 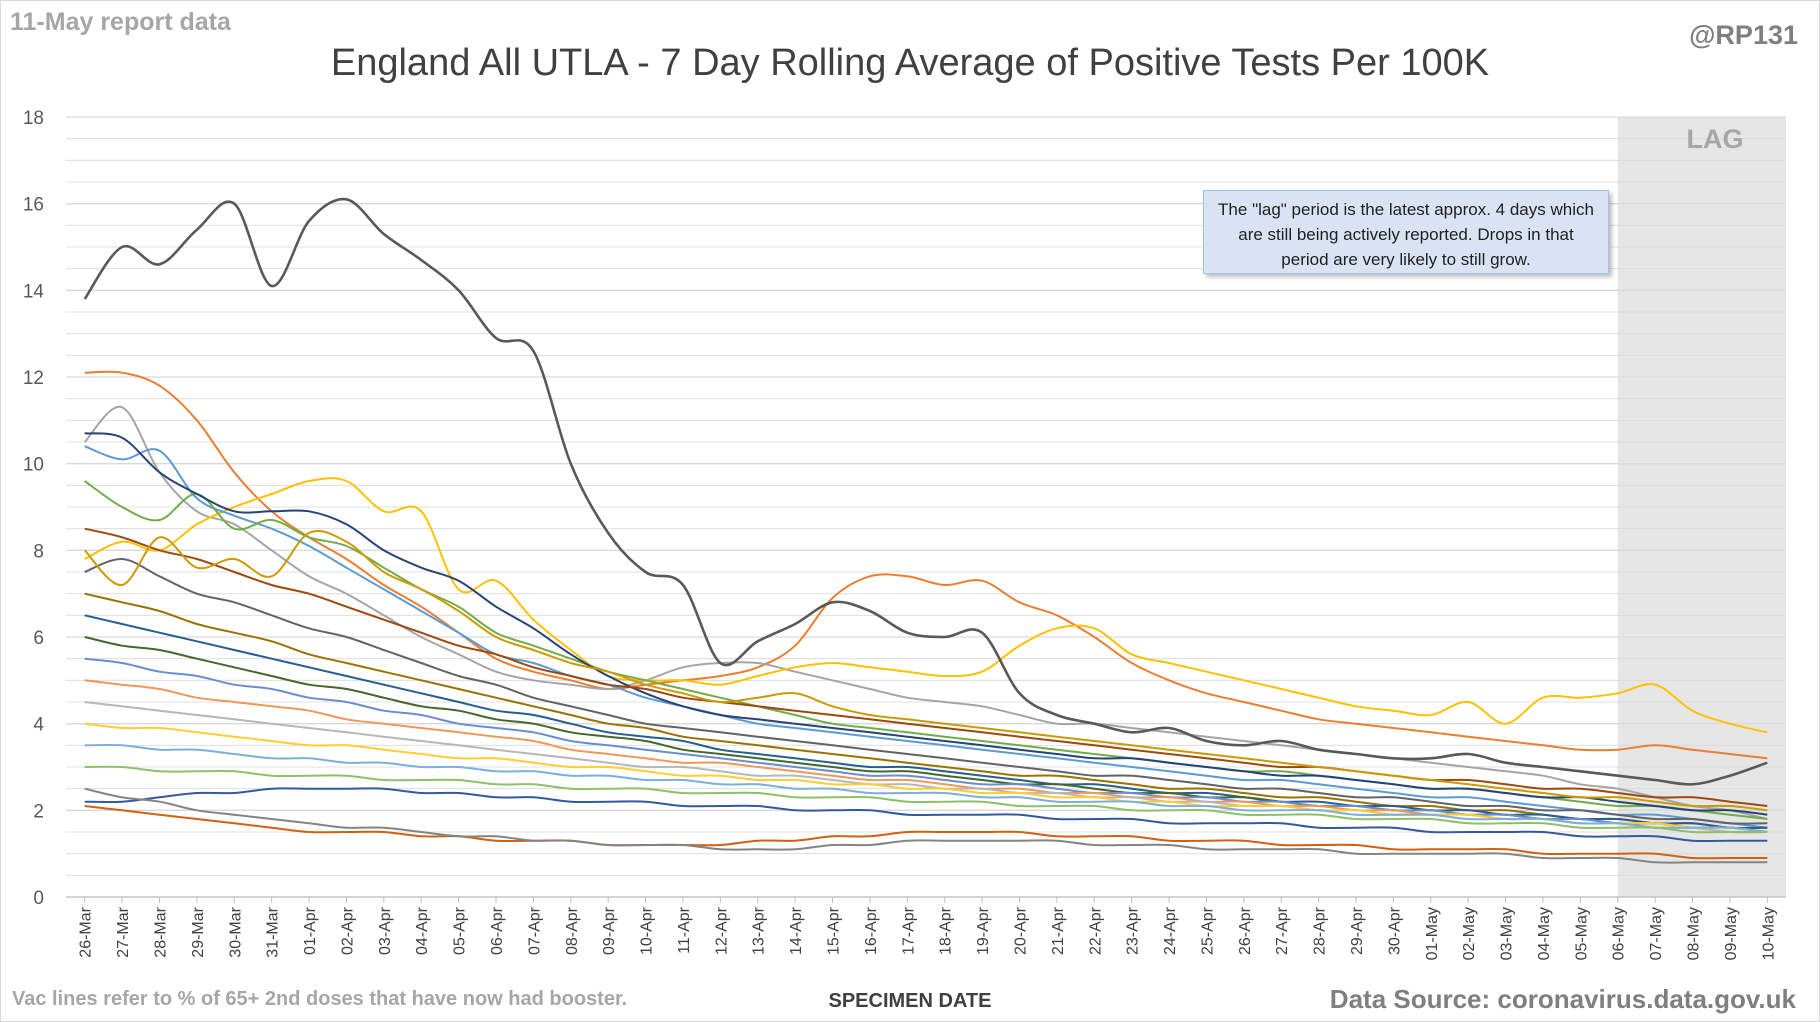 What do you see at coordinates (33, 378) in the screenshot?
I see `y-tick-label: 12` at bounding box center [33, 378].